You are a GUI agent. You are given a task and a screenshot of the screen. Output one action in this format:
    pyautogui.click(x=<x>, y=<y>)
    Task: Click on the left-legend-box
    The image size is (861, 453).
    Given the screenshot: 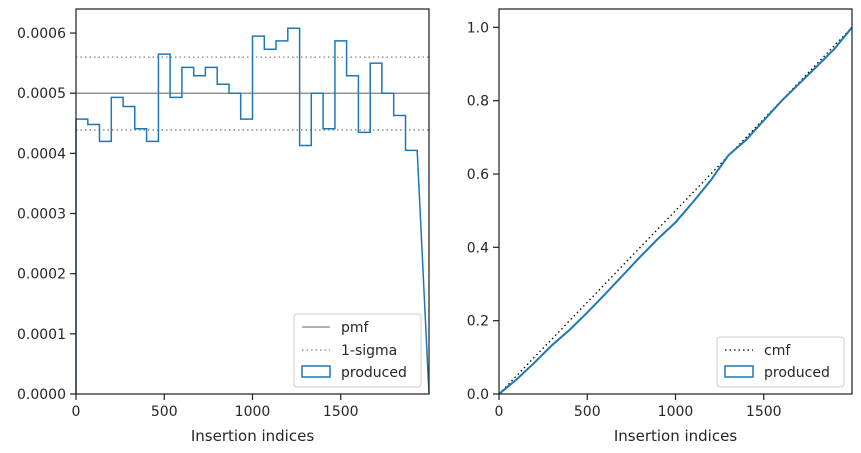 What is the action you would take?
    pyautogui.click(x=357, y=350)
    